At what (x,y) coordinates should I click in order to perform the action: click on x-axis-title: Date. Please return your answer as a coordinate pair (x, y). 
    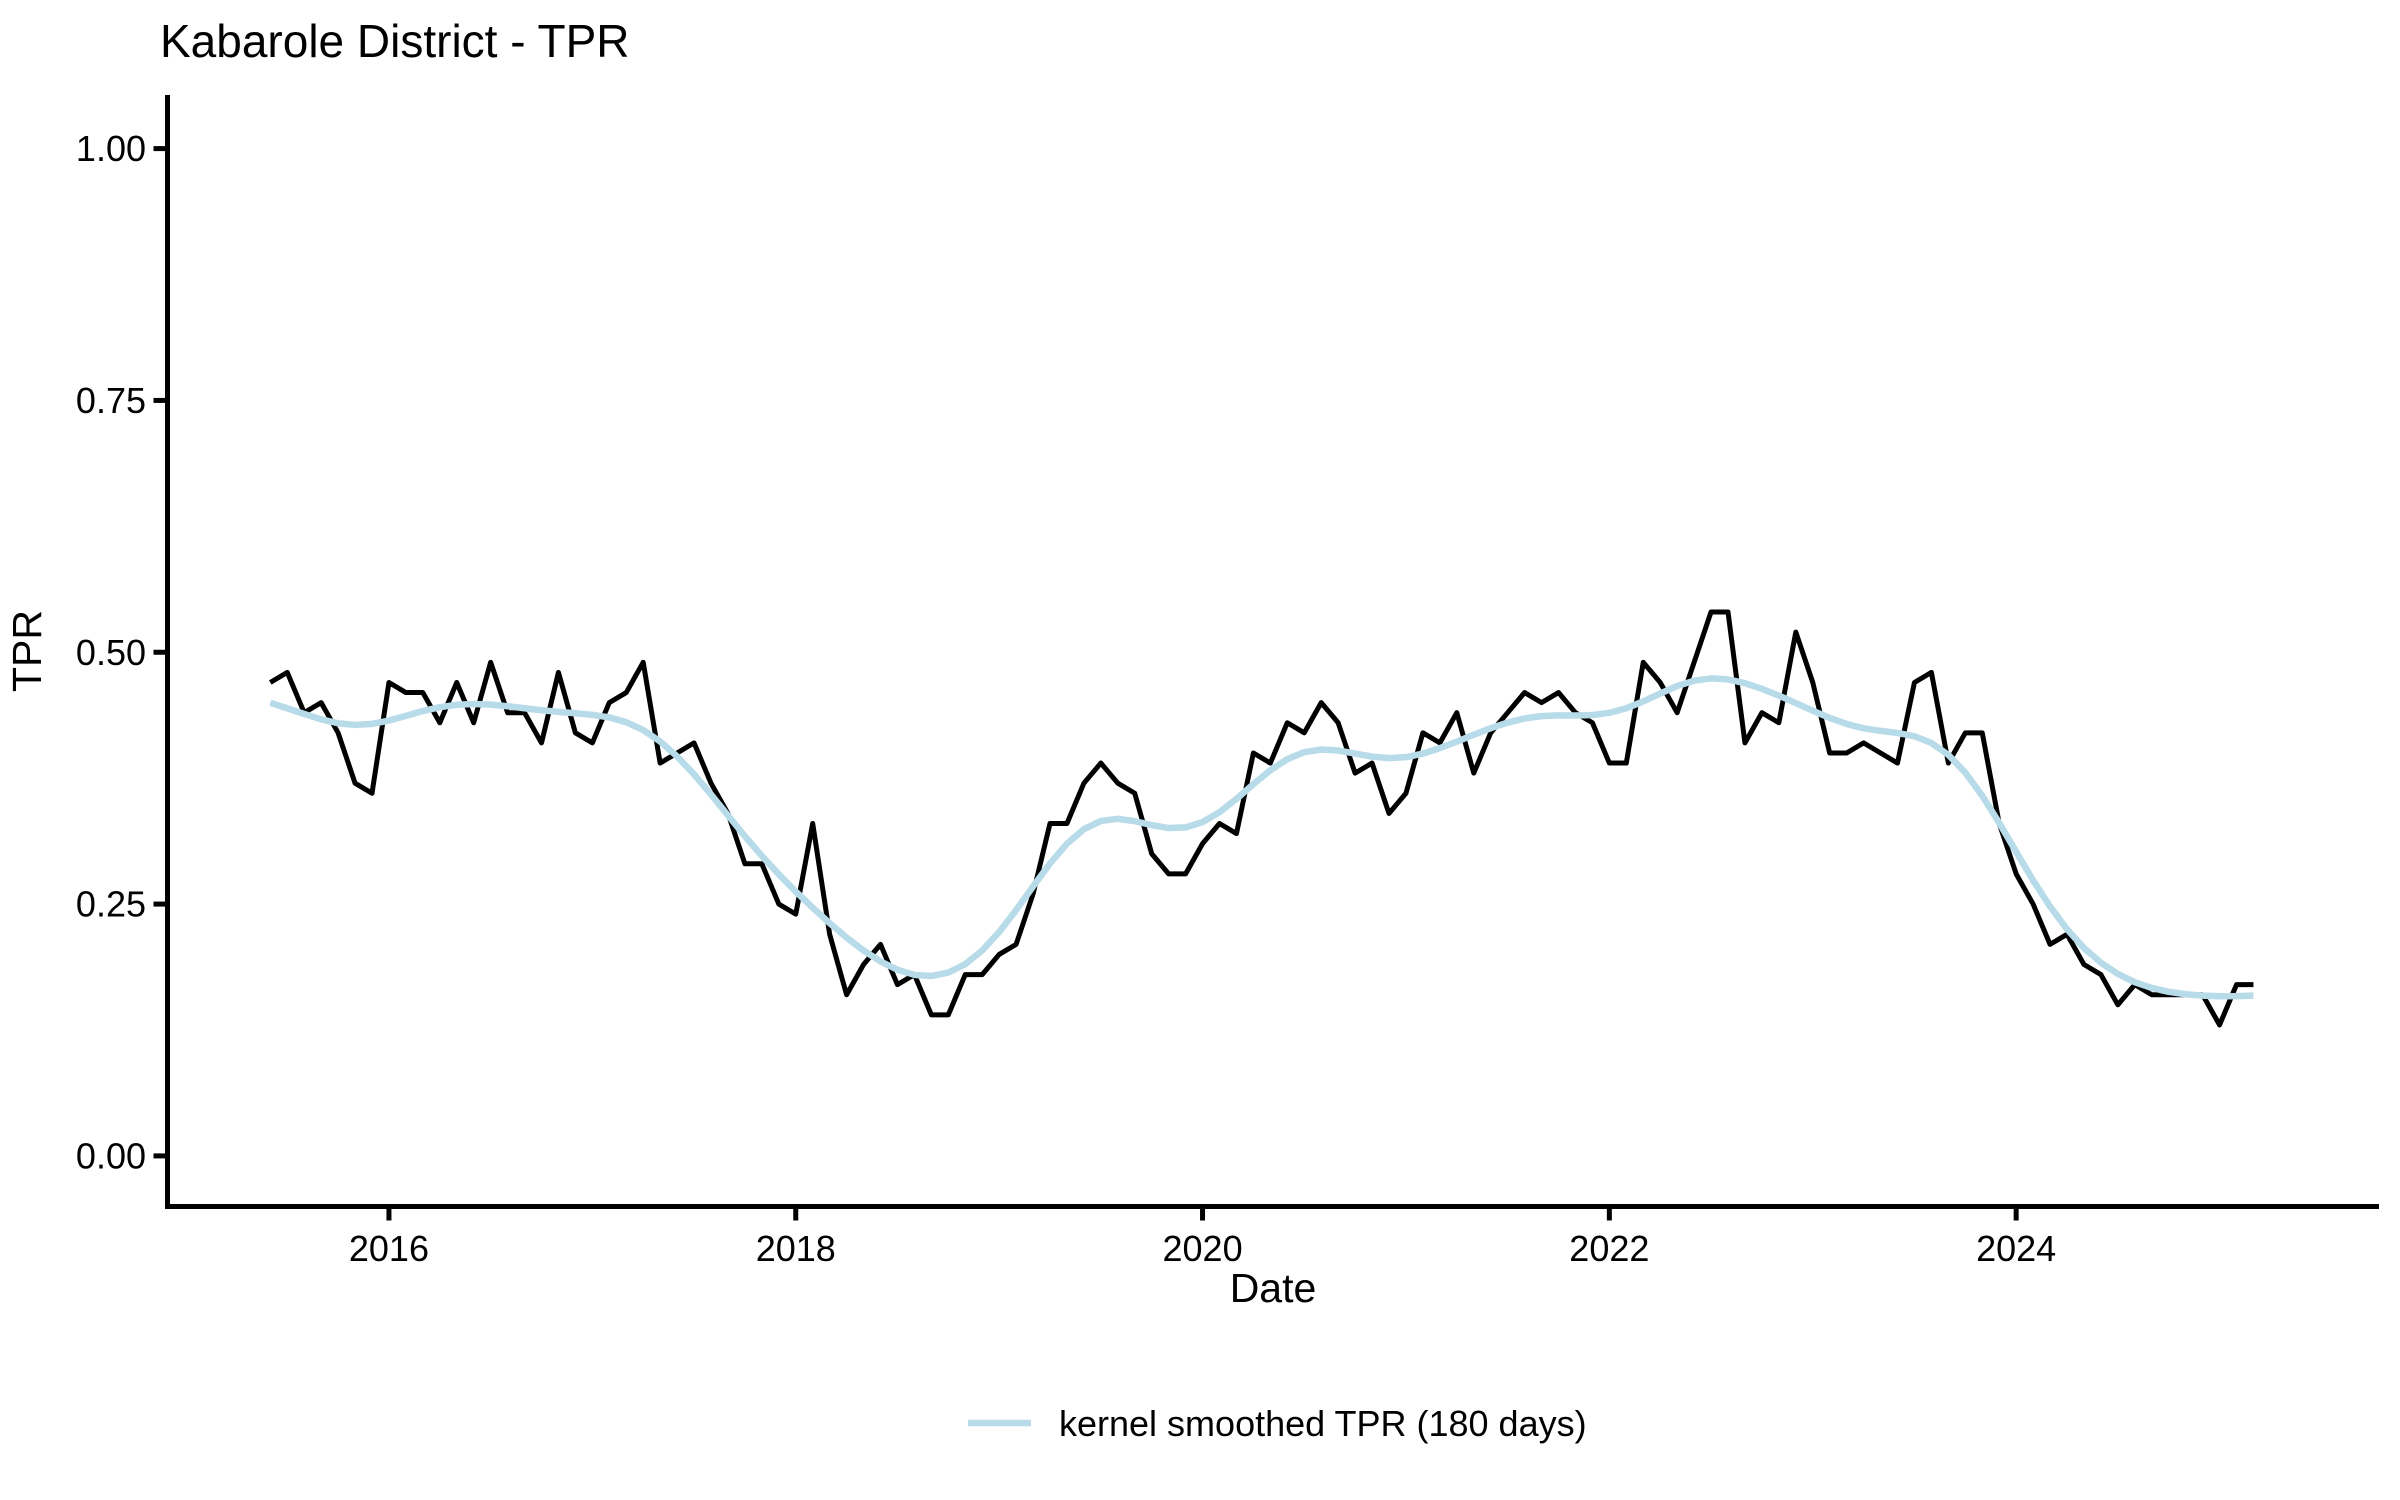
    Looking at the image, I should click on (1273, 1288).